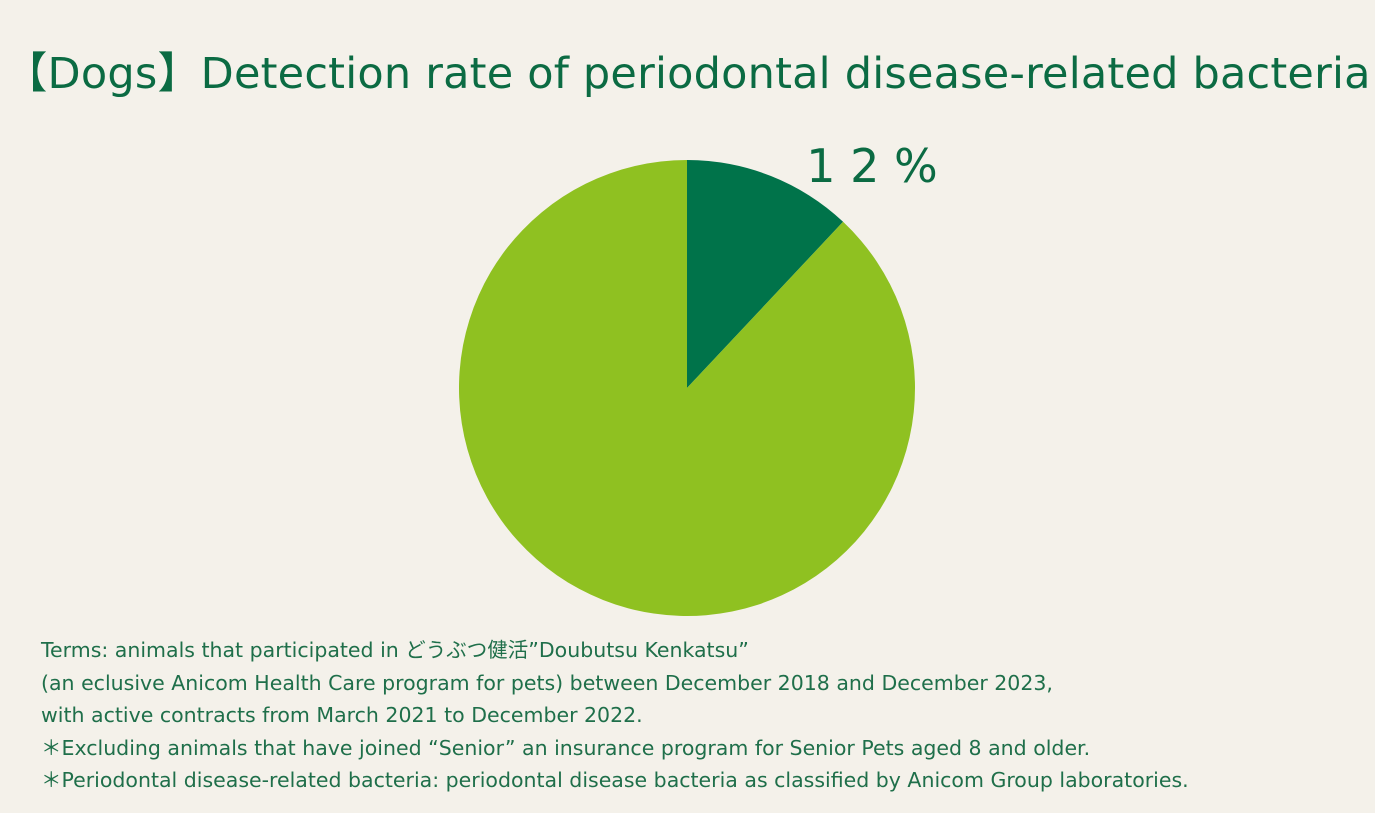 The height and width of the screenshot is (813, 1375). What do you see at coordinates (765, 274) in the screenshot?
I see `pie-slice-detected` at bounding box center [765, 274].